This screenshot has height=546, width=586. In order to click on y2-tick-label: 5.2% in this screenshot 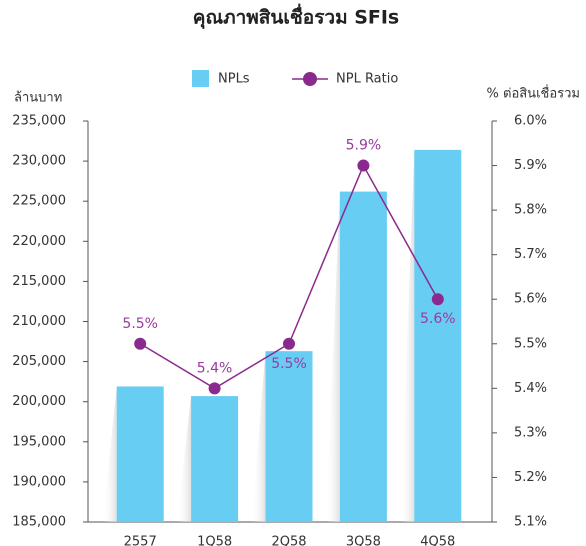, I will do `click(530, 477)`.